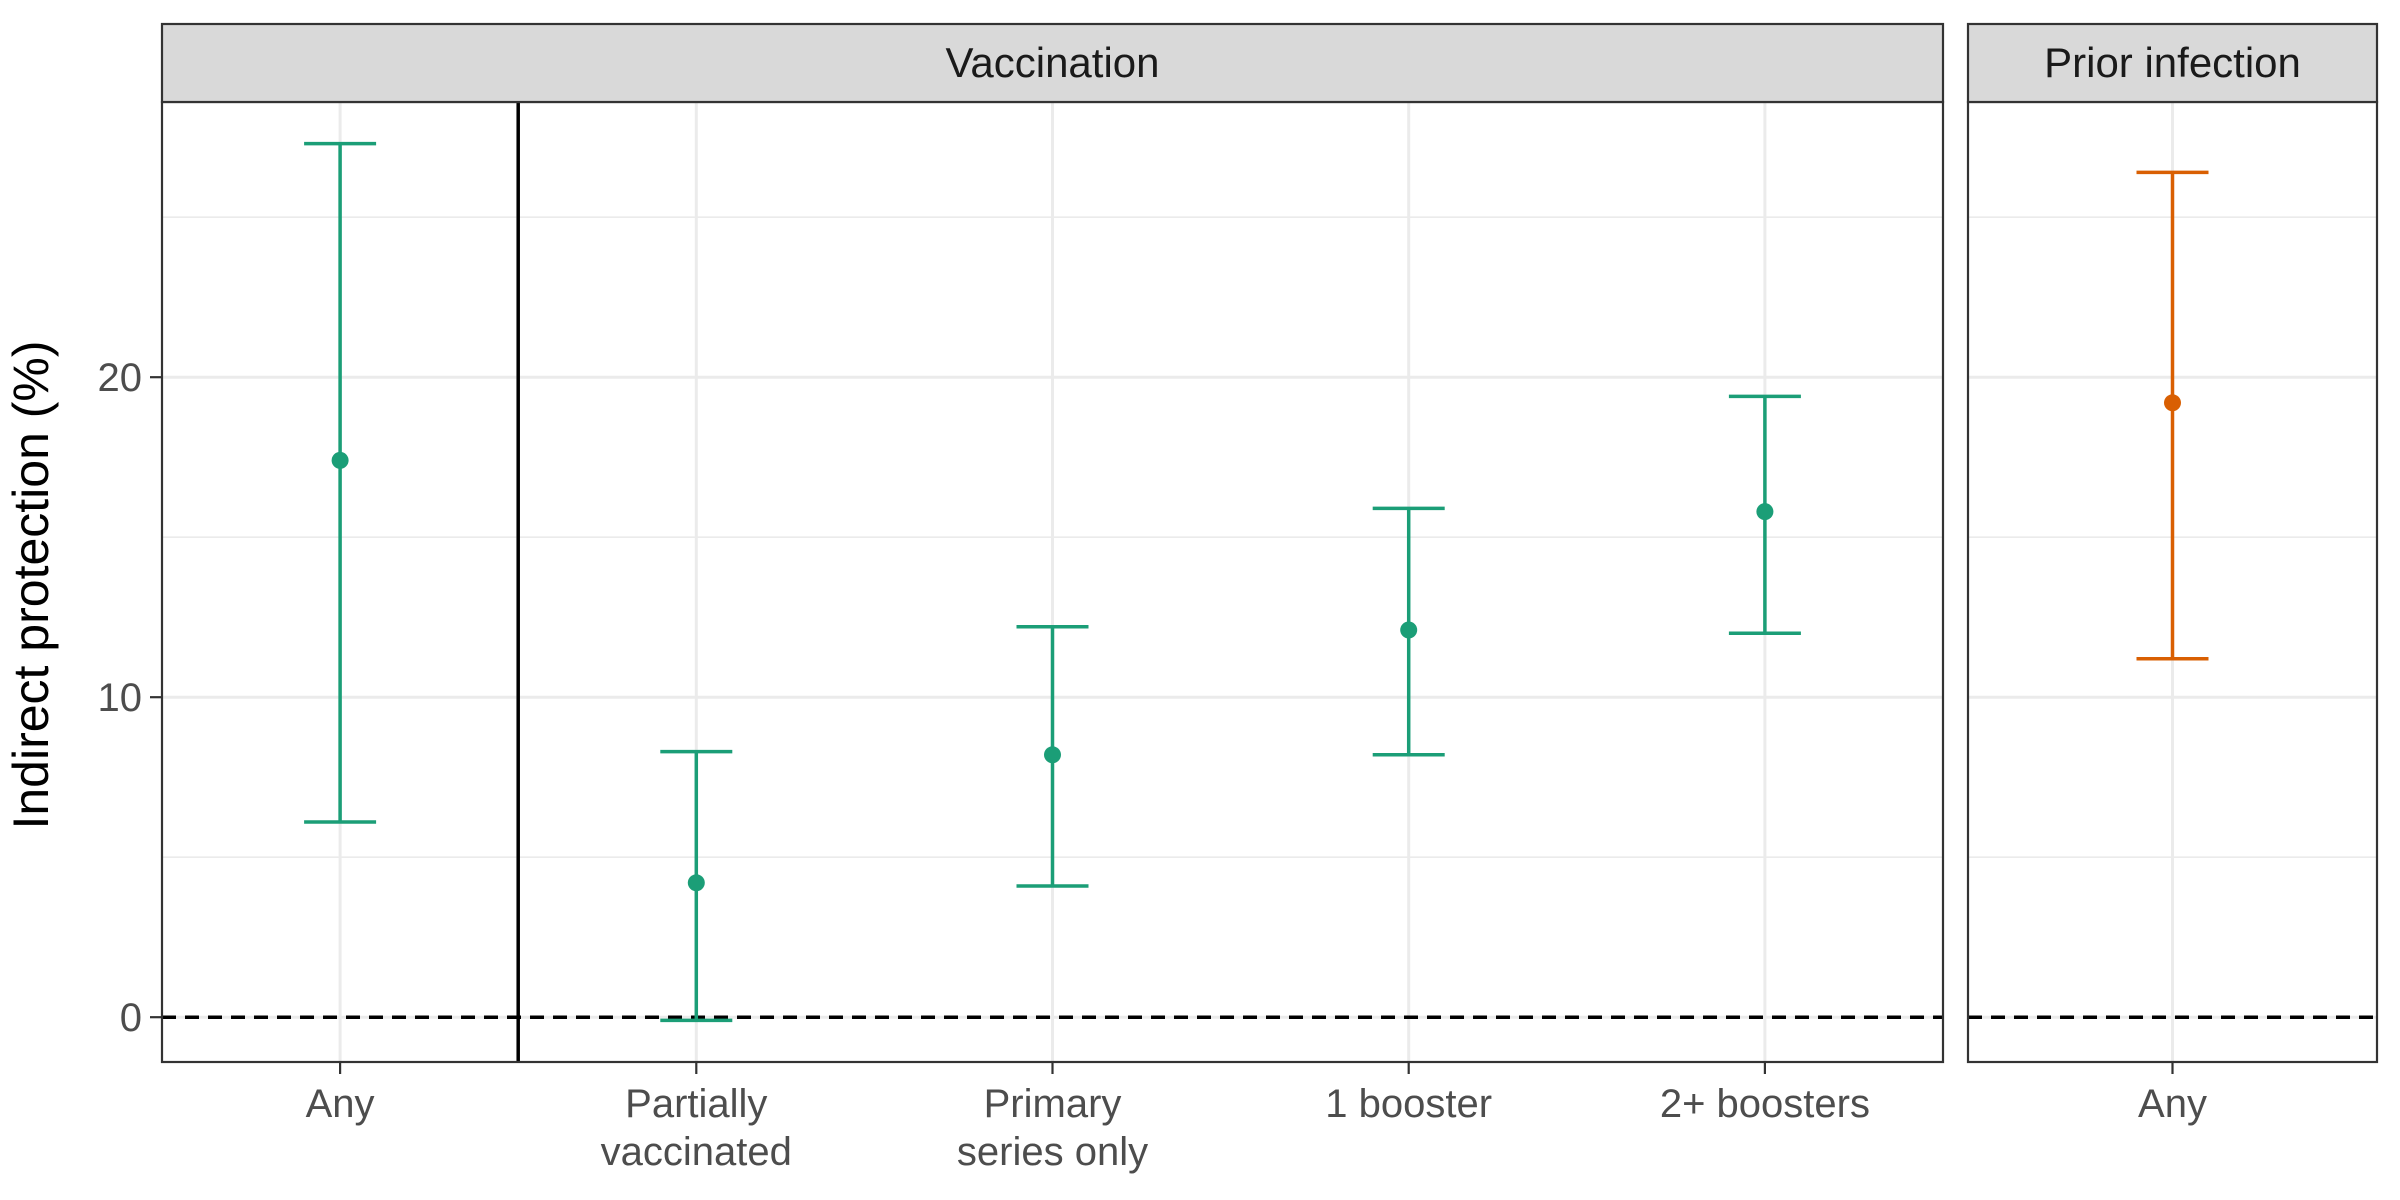 Image resolution: width=2400 pixels, height=1200 pixels. What do you see at coordinates (1765, 1104) in the screenshot?
I see `x-tick-label: 2+ boosters` at bounding box center [1765, 1104].